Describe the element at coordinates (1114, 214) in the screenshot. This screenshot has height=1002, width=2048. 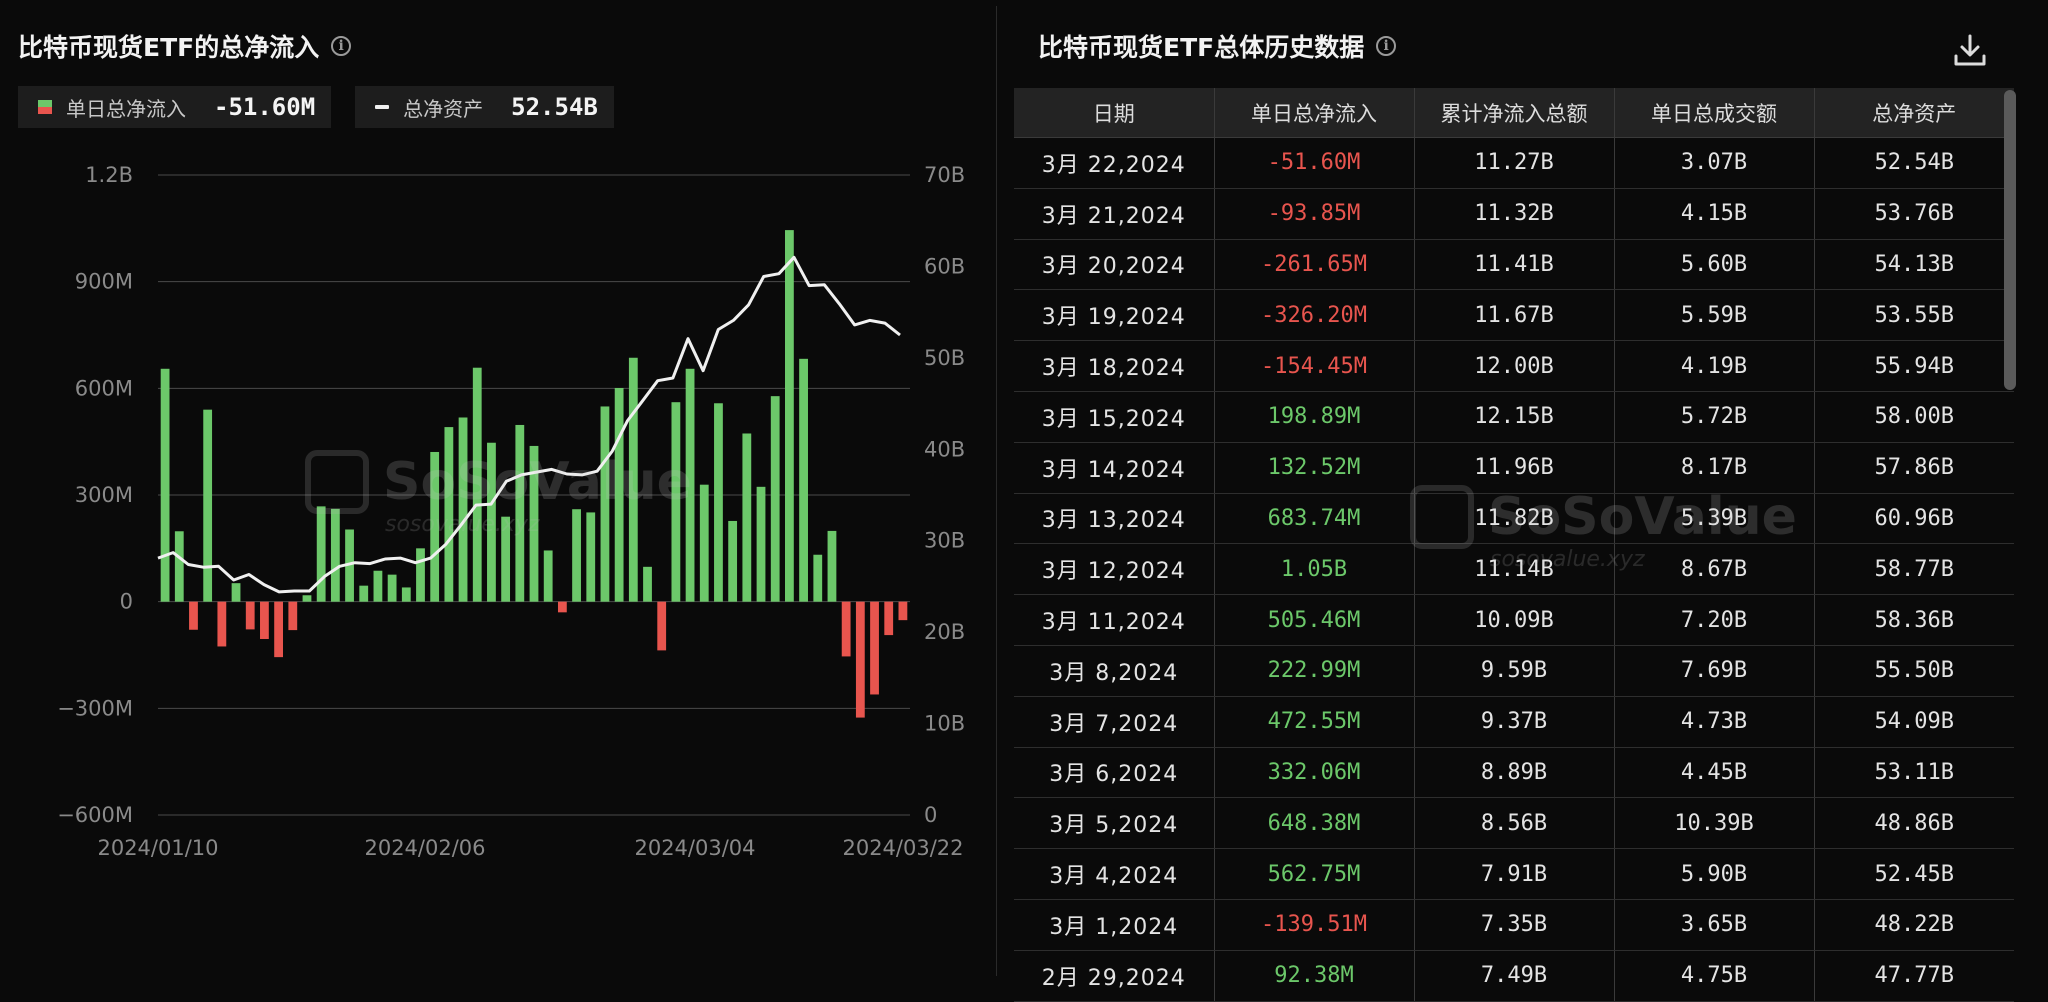
I see `cell-date: 3月 21,2024` at that location.